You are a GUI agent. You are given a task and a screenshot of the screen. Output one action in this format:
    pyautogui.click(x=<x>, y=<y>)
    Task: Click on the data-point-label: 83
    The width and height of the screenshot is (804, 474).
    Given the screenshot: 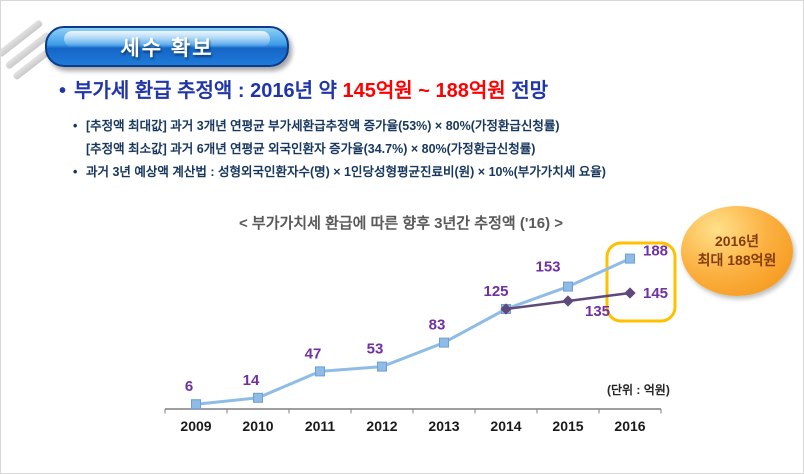 What is the action you would take?
    pyautogui.click(x=437, y=325)
    